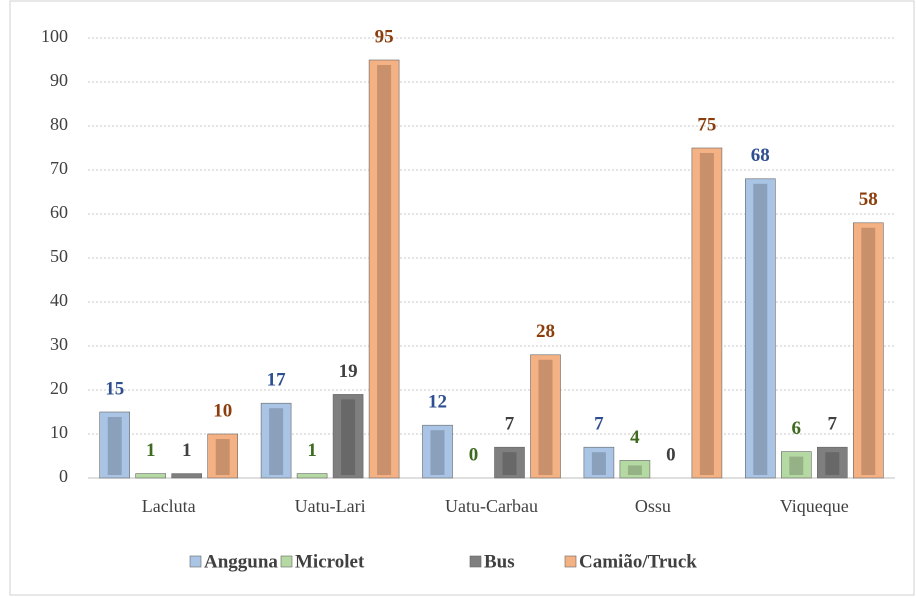 The width and height of the screenshot is (916, 597). Describe the element at coordinates (814, 506) in the screenshot. I see `x-tick-label: Viqueque` at that location.